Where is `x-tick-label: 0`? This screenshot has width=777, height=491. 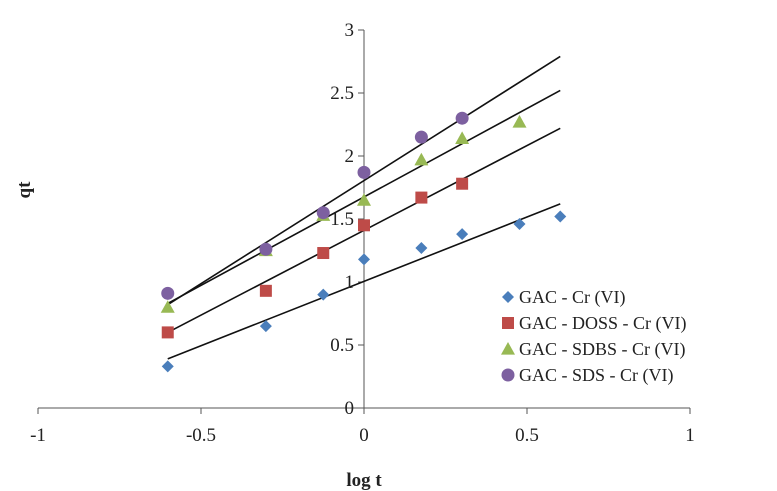
x-tick-label: 0 is located at coordinates (364, 435).